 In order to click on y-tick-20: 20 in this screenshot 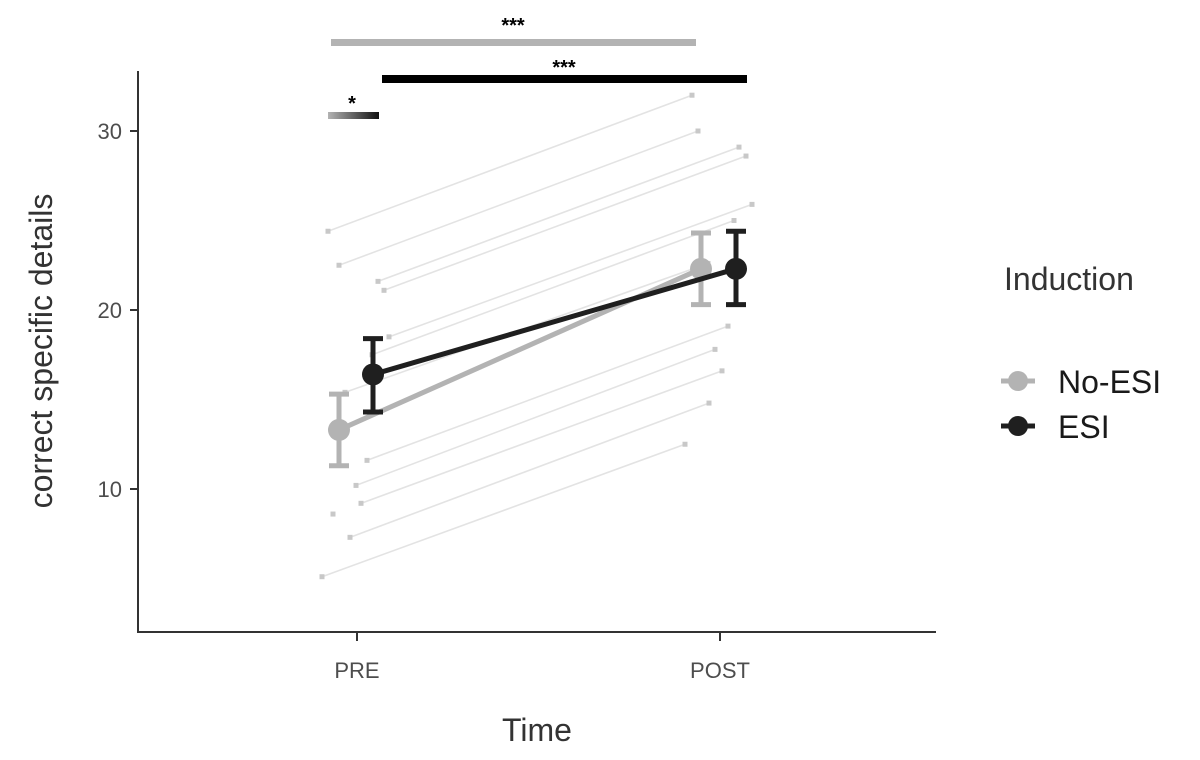, I will do `click(110, 310)`.